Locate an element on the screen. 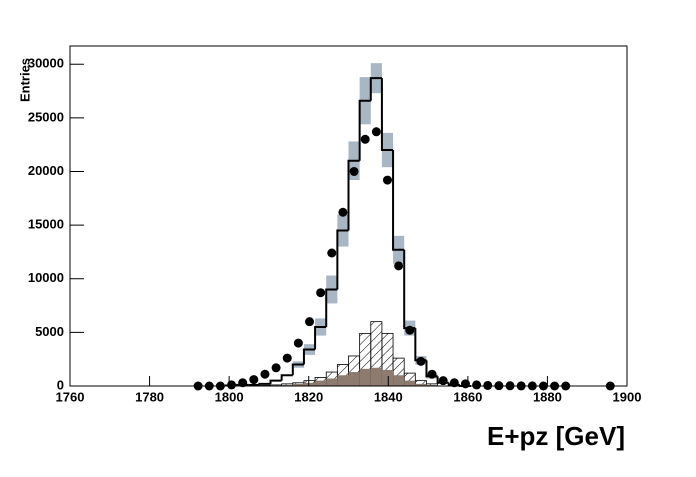 The image size is (696, 477). x-tick-label: 1900 is located at coordinates (627, 396).